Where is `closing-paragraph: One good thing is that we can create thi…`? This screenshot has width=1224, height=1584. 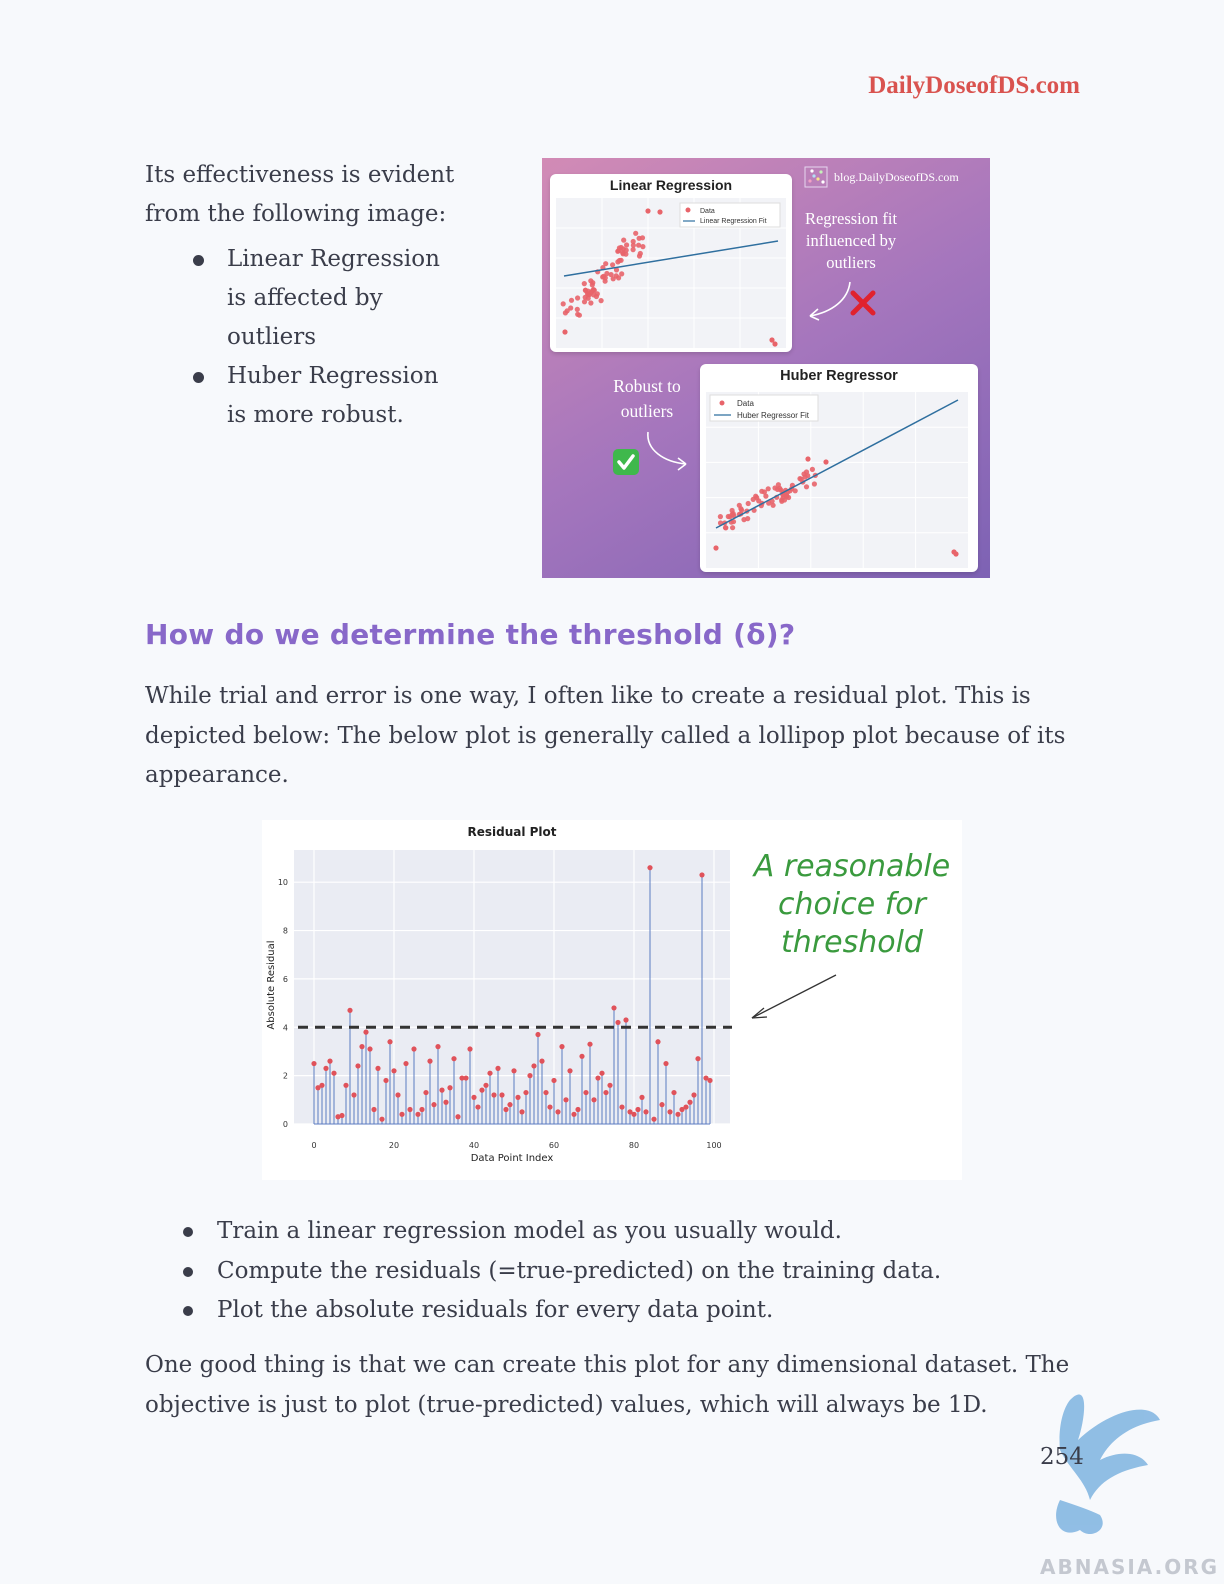
closing-paragraph: One good thing is that we can create thi… is located at coordinates (607, 1385).